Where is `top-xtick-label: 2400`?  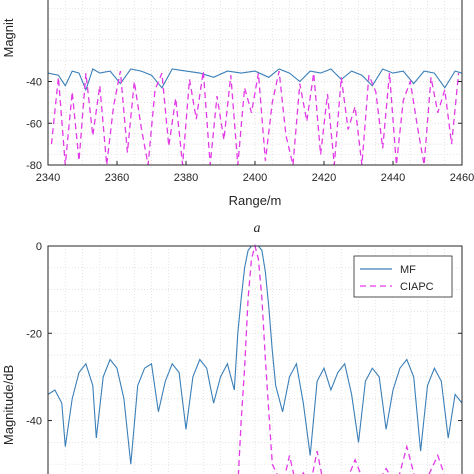
top-xtick-label: 2400 is located at coordinates (255, 178).